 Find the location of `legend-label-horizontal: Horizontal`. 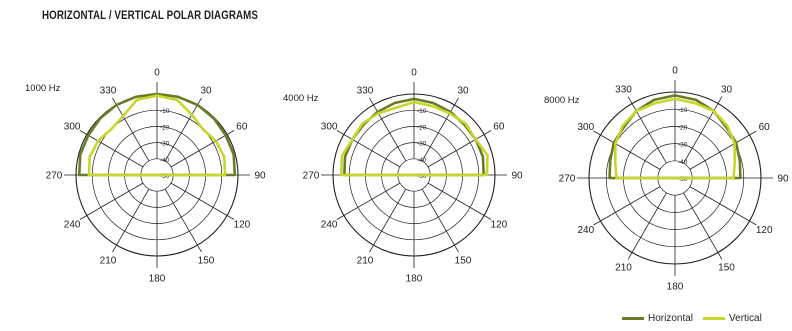

legend-label-horizontal: Horizontal is located at coordinates (671, 318).